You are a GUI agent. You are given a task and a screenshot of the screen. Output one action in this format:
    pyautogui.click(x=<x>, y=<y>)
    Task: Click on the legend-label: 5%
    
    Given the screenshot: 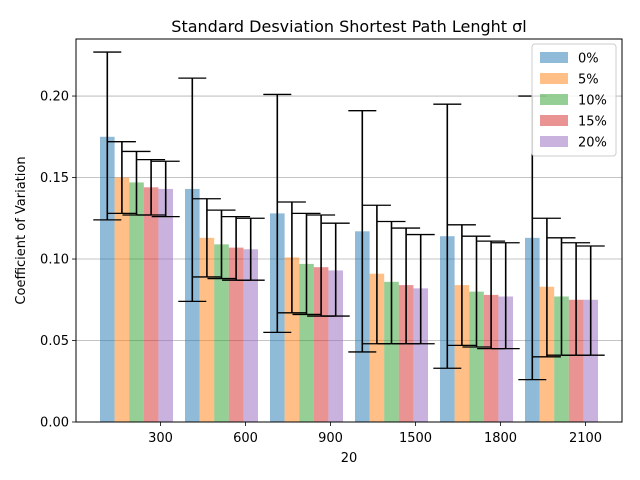 What is the action you would take?
    pyautogui.click(x=588, y=80)
    